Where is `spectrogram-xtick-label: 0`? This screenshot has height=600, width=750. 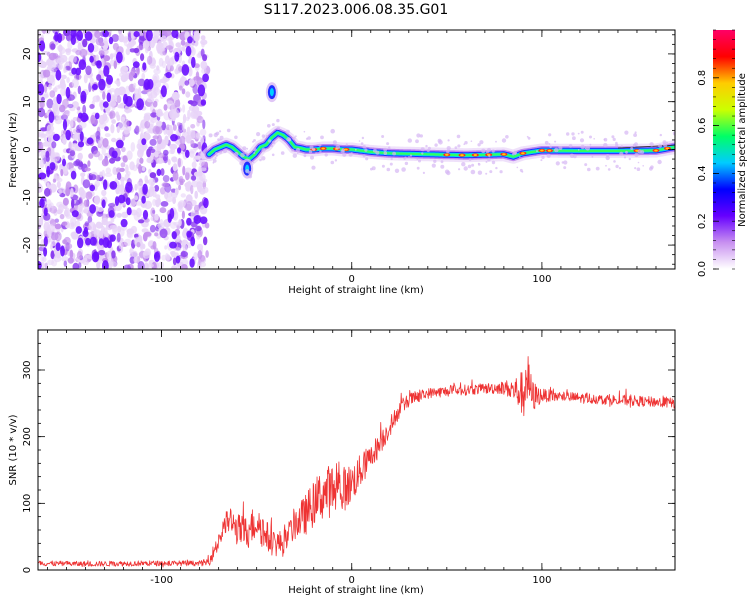
spectrogram-xtick-label: 0 is located at coordinates (352, 279).